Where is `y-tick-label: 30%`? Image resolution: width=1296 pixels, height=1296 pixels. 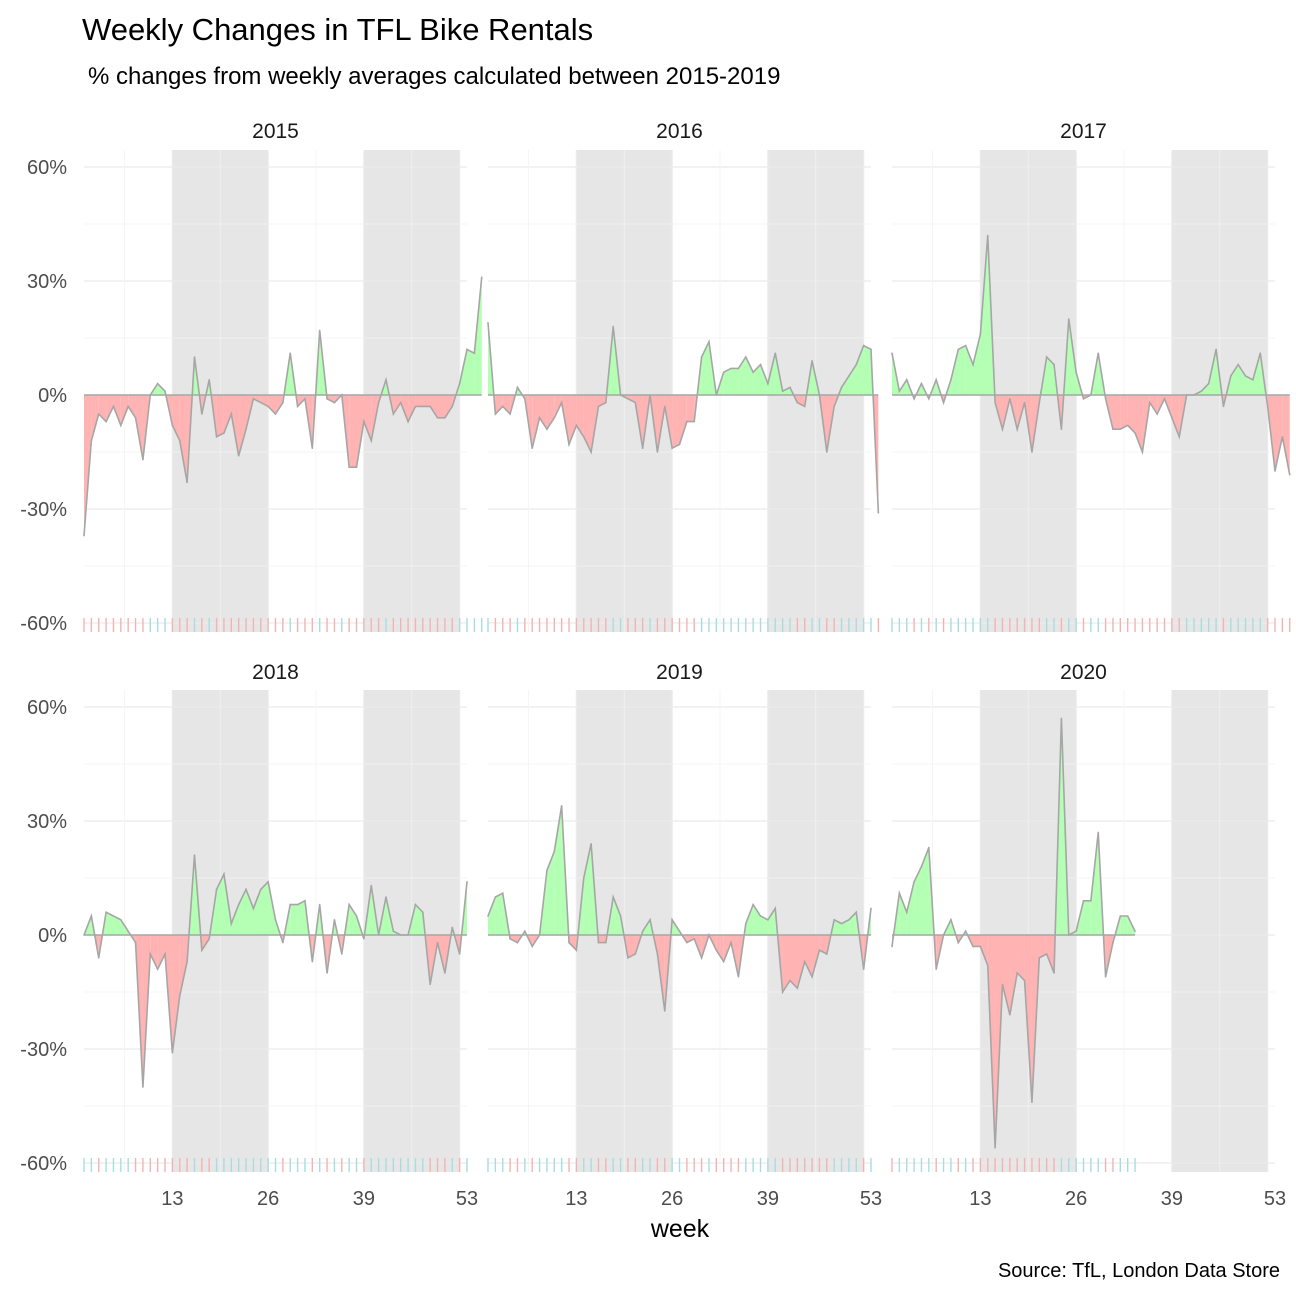 y-tick-label: 30% is located at coordinates (47, 822).